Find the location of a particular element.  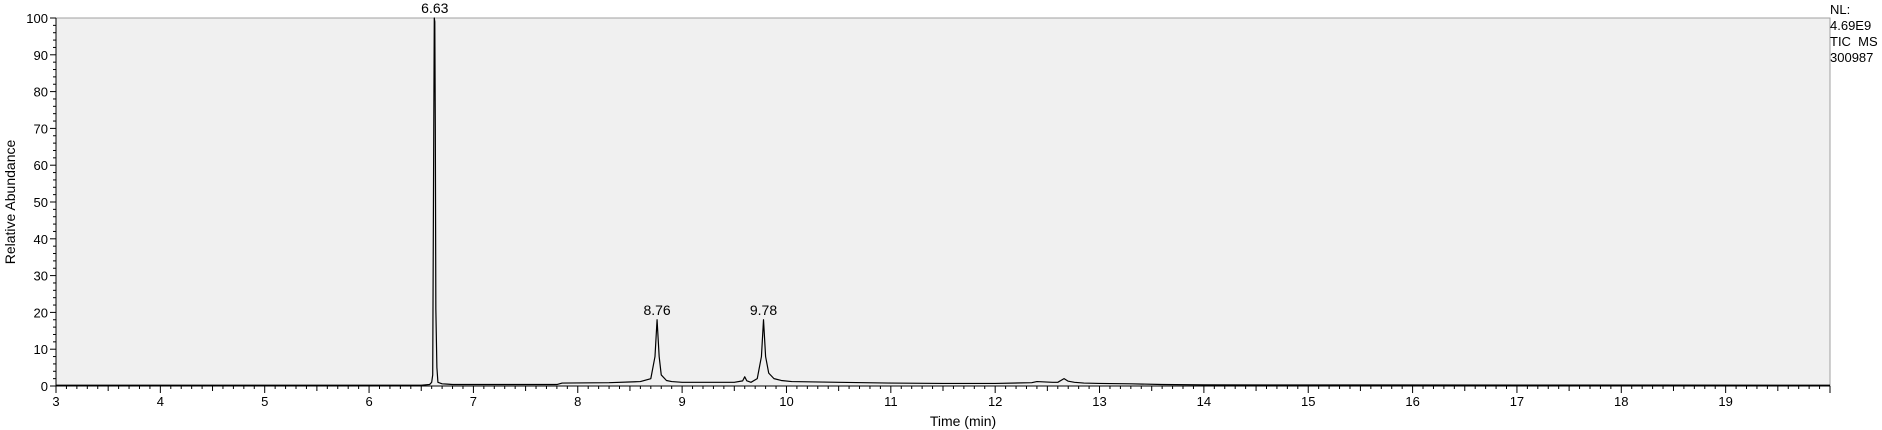

x-axis-title: Time (min) is located at coordinates (963, 421).